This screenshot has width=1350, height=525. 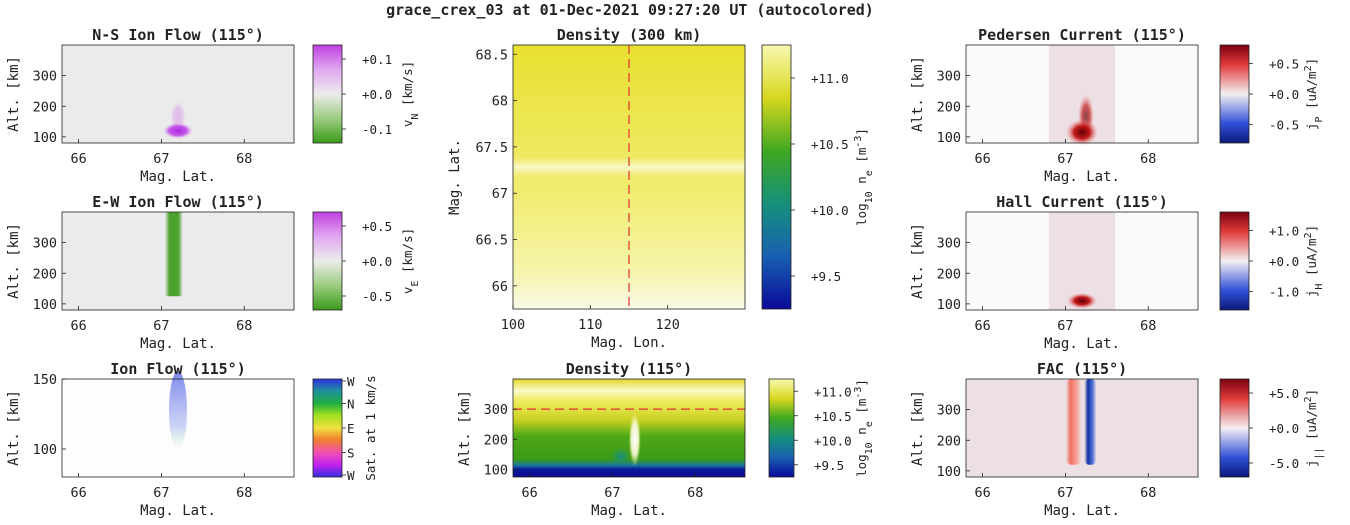 I want to click on density-115-title: Density (115°), so click(x=629, y=369).